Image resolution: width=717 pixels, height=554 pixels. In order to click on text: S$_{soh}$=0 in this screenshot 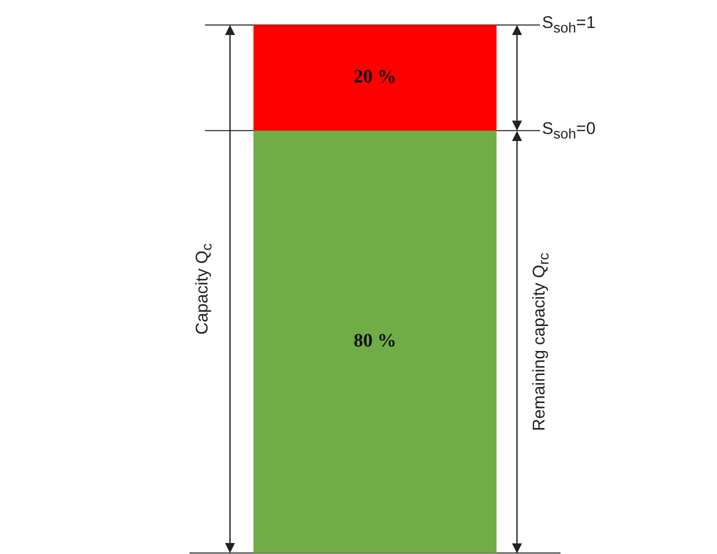, I will do `click(569, 130)`.